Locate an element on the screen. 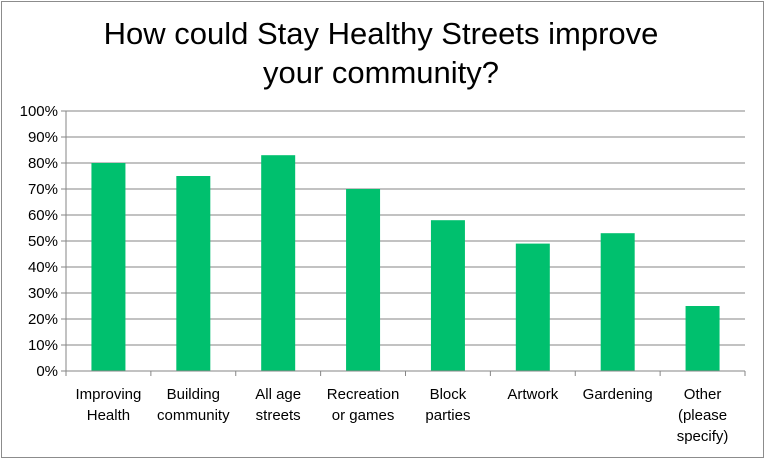  y-tick-label: 60% is located at coordinates (43, 215).